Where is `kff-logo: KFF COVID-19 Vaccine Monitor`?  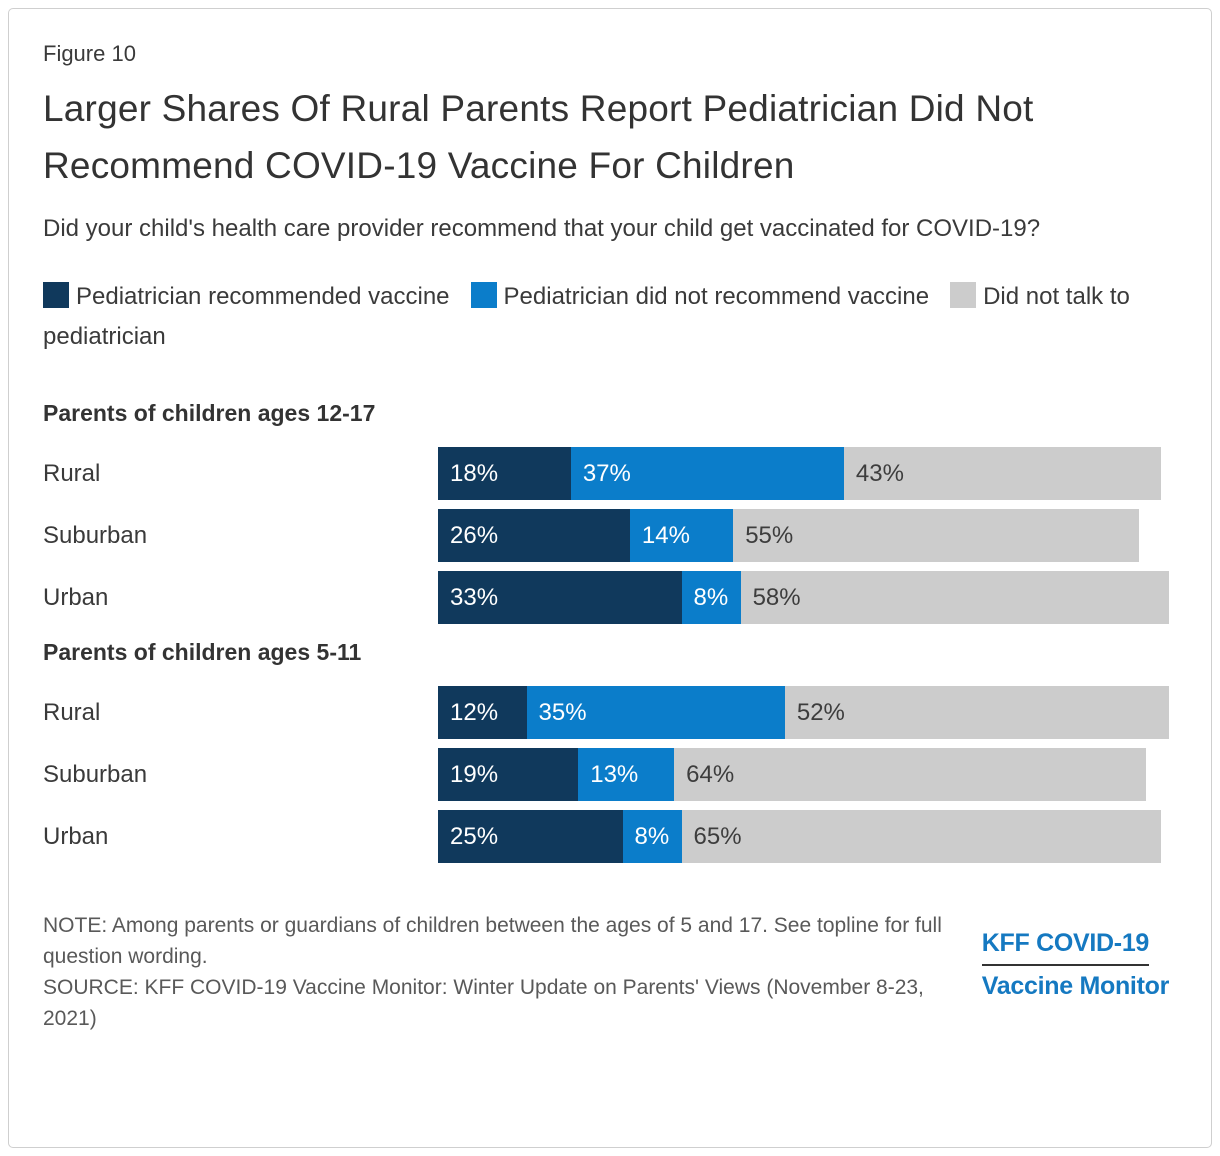
kff-logo: KFF COVID-19 Vaccine Monitor is located at coordinates (1075, 981).